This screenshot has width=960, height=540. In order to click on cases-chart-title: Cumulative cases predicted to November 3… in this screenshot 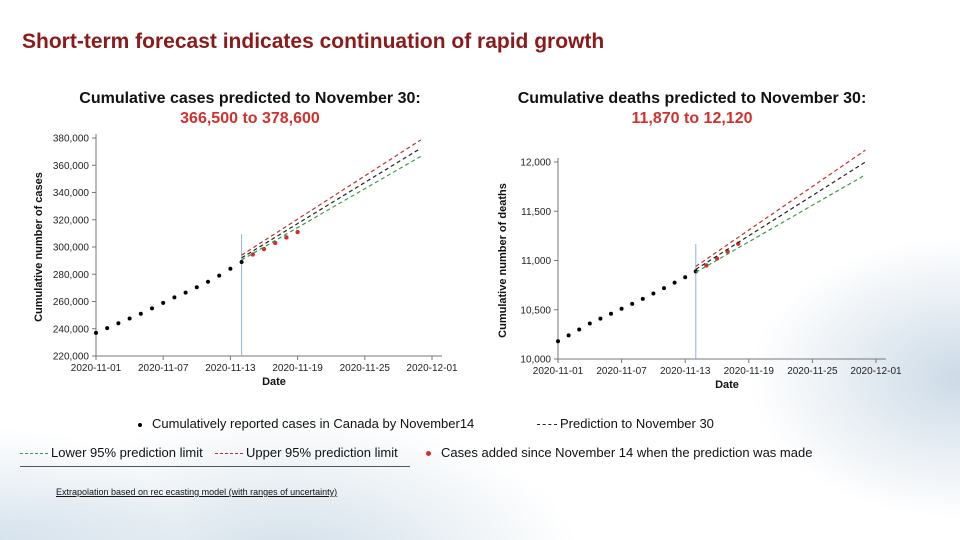, I will do `click(250, 109)`.